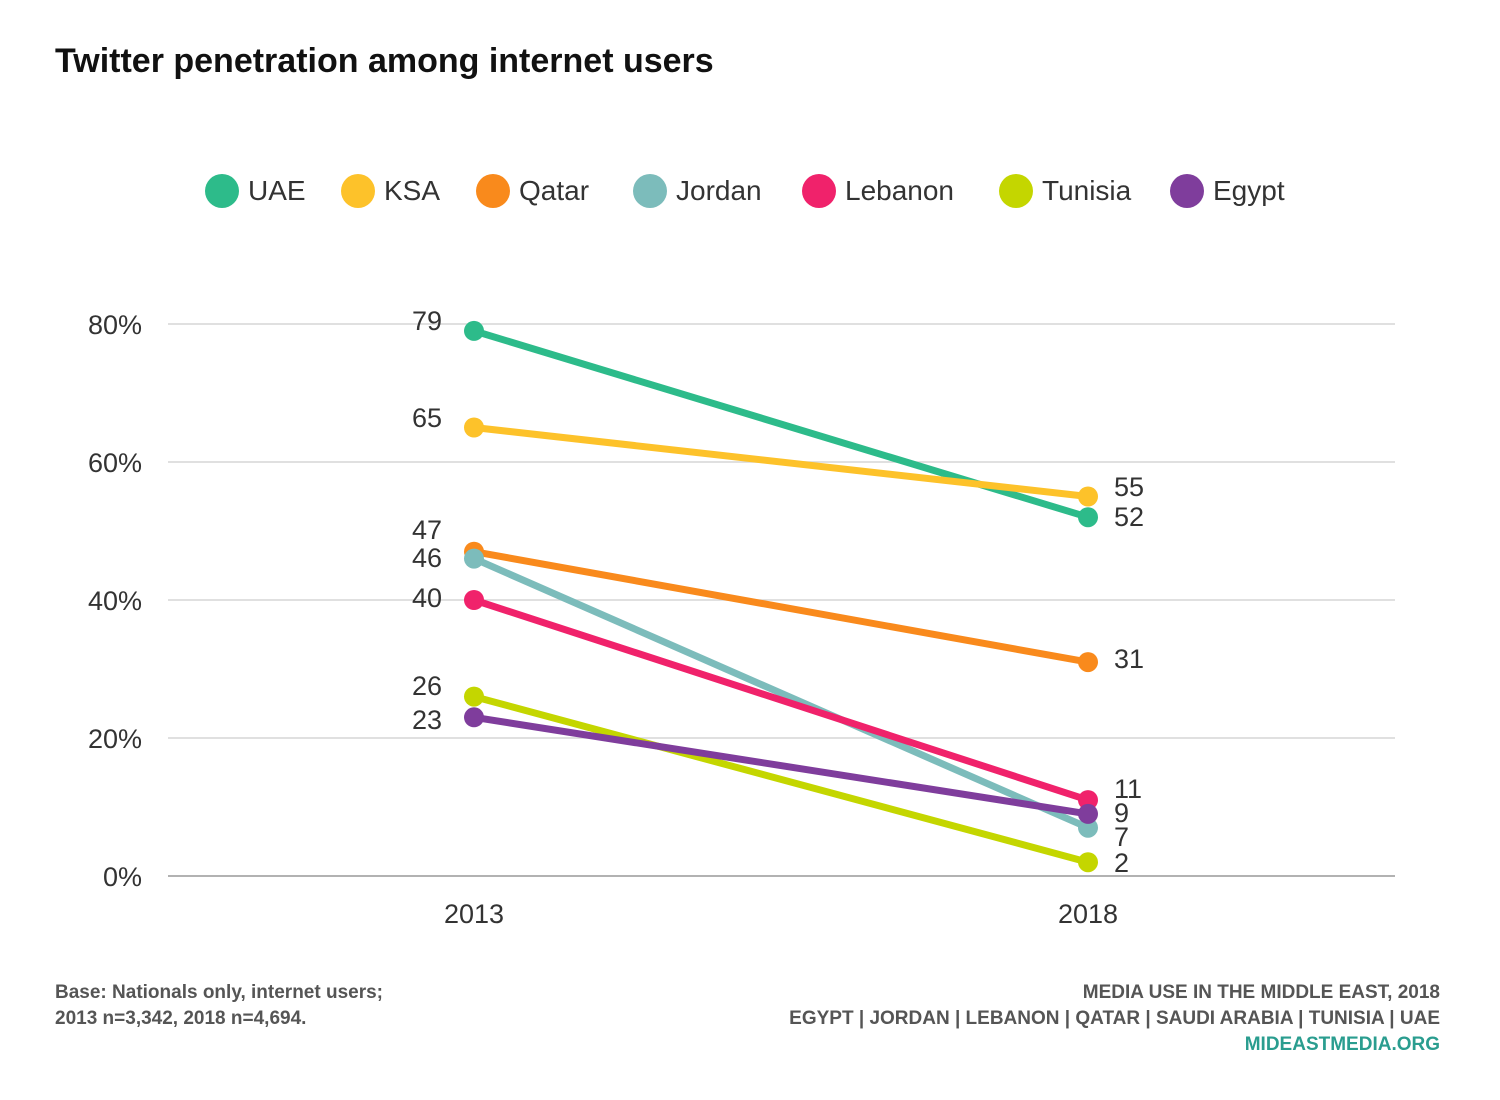  What do you see at coordinates (1121, 813) in the screenshot?
I see `data-label-egypt-2018: 9` at bounding box center [1121, 813].